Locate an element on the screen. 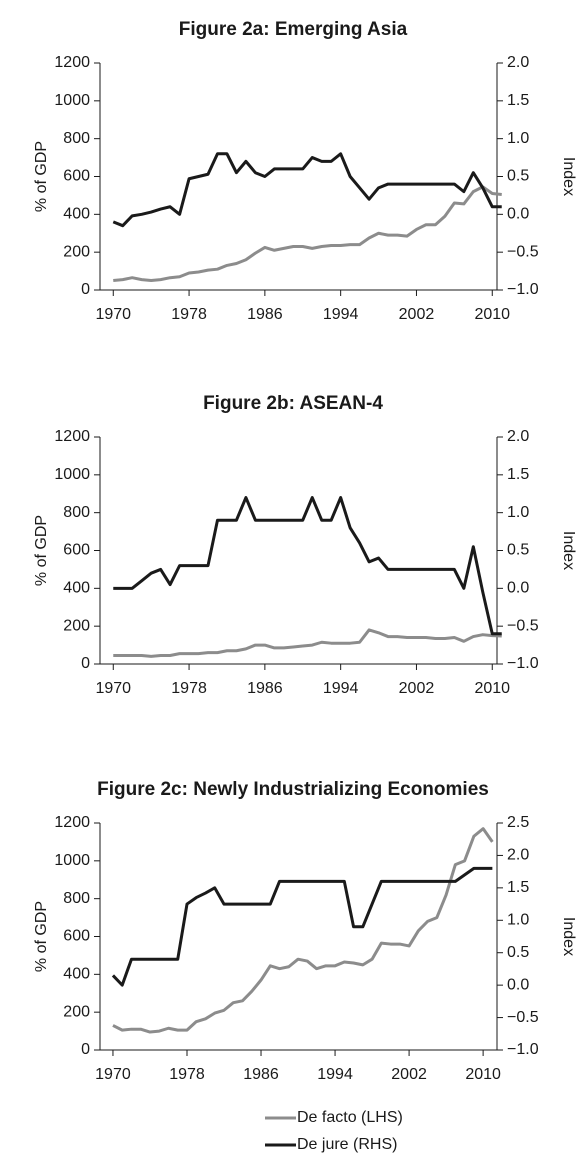  chart-title: Figure 2b: ASEAN-4 is located at coordinates (293, 403).